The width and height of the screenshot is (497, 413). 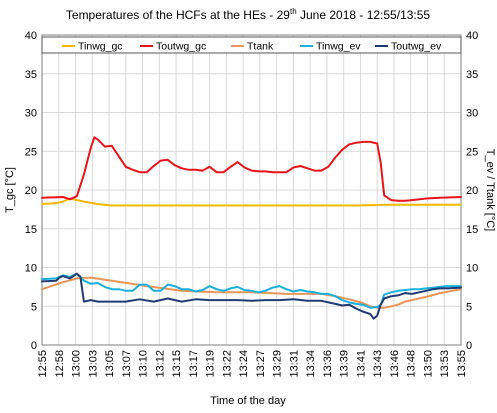 I want to click on legend-label-tinwg-ev: Tinwg_ev, so click(x=338, y=47).